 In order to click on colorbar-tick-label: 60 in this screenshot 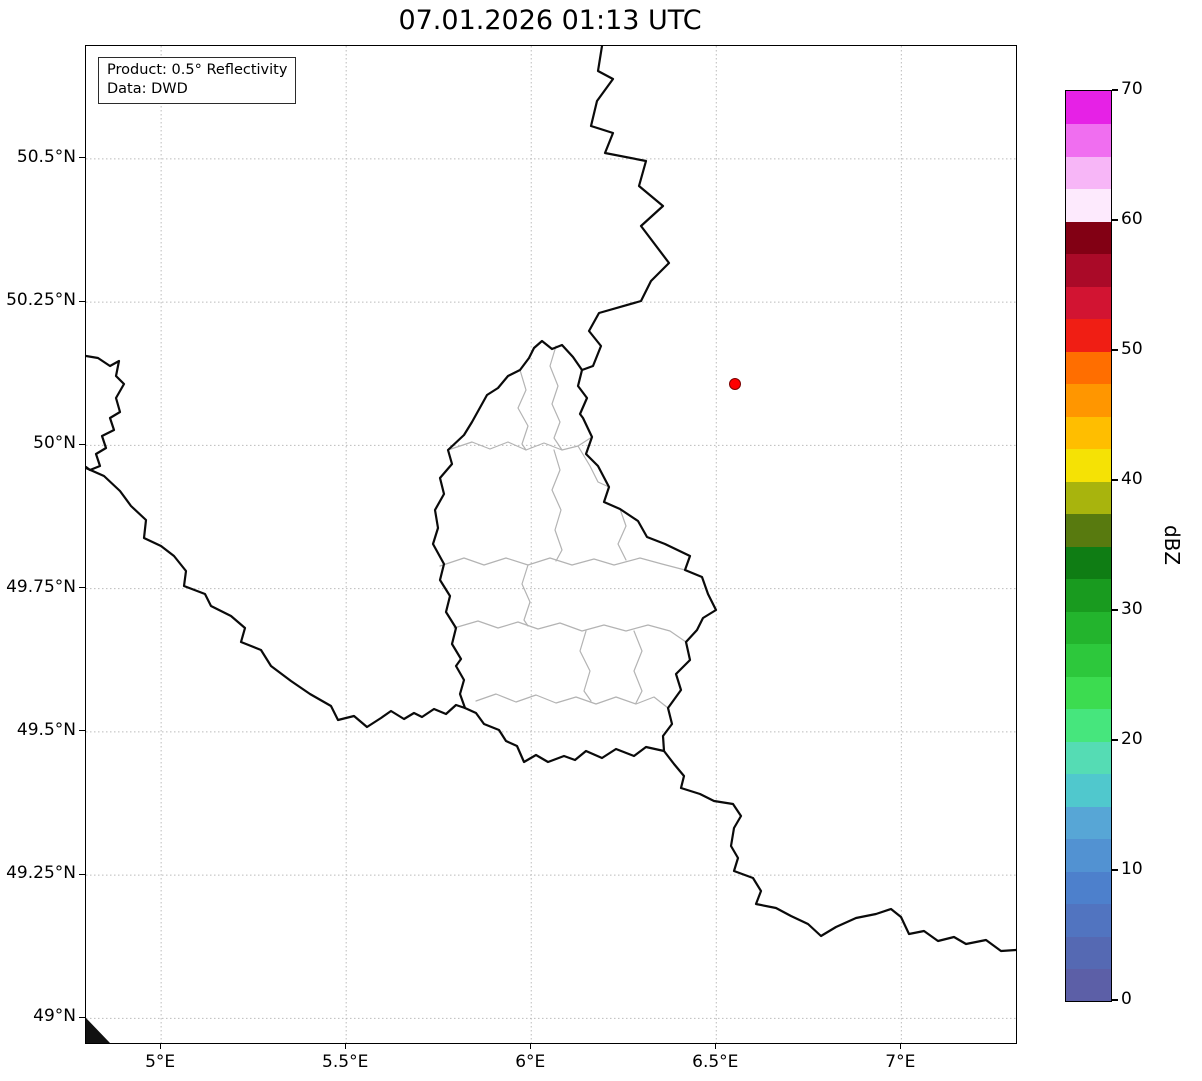, I will do `click(1132, 219)`.